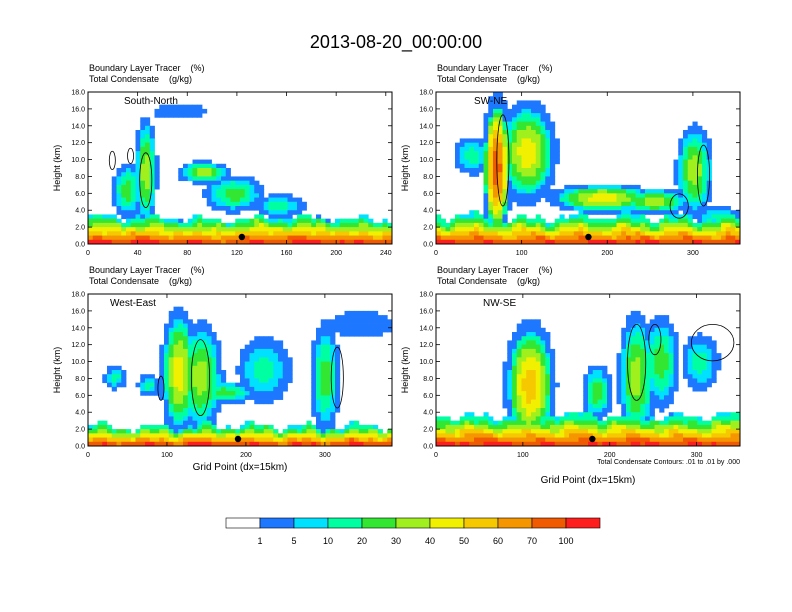  I want to click on colorbar-label: 70, so click(532, 541).